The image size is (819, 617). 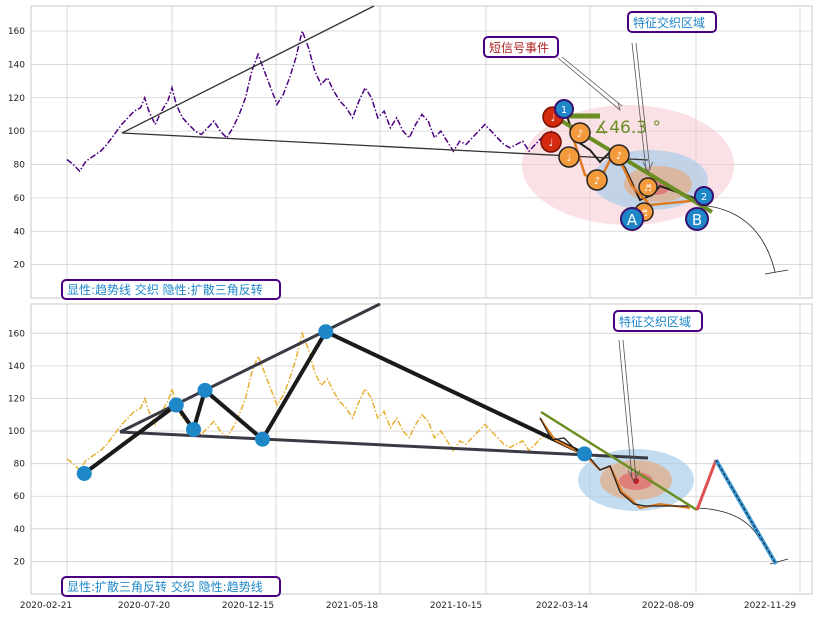 I want to click on marker-orange-5-glyph: ♬, so click(x=648, y=189).